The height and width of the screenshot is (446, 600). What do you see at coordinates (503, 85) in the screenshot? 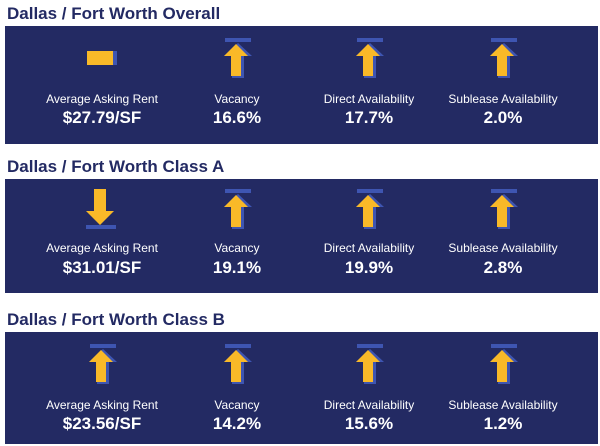
I see `metric-sublease-availability: Sublease Availability 2.0%` at bounding box center [503, 85].